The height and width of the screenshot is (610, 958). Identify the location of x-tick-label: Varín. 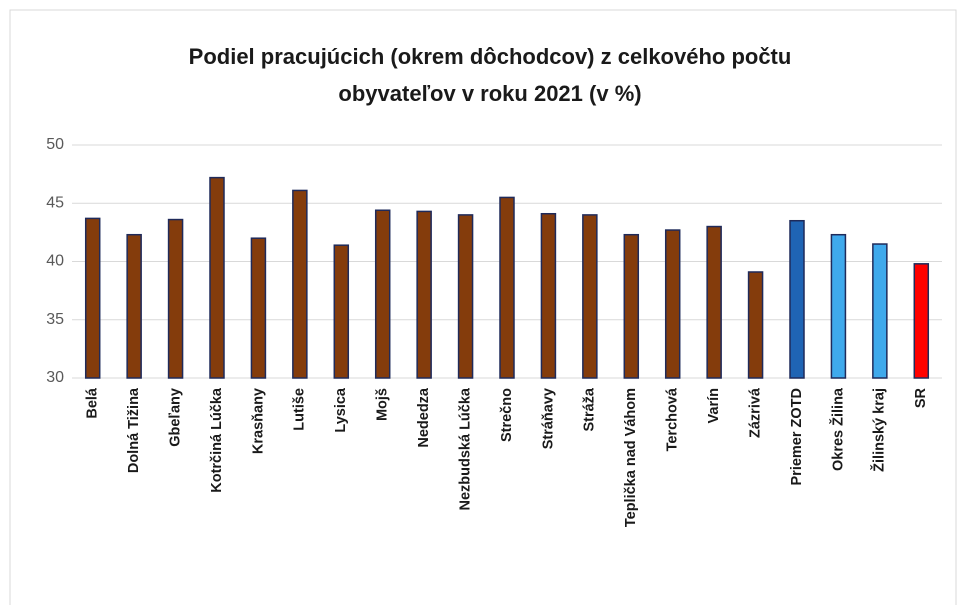
(714, 405).